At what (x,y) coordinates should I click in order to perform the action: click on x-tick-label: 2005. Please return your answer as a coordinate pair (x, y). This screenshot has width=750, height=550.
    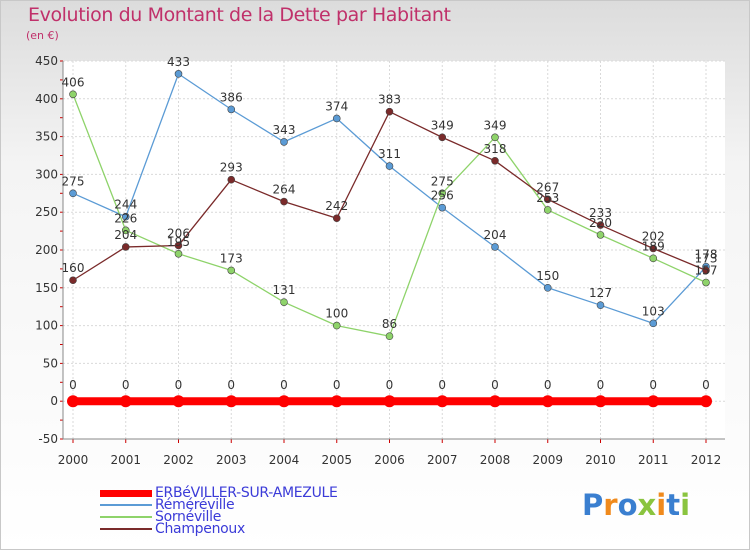
    Looking at the image, I should click on (336, 460).